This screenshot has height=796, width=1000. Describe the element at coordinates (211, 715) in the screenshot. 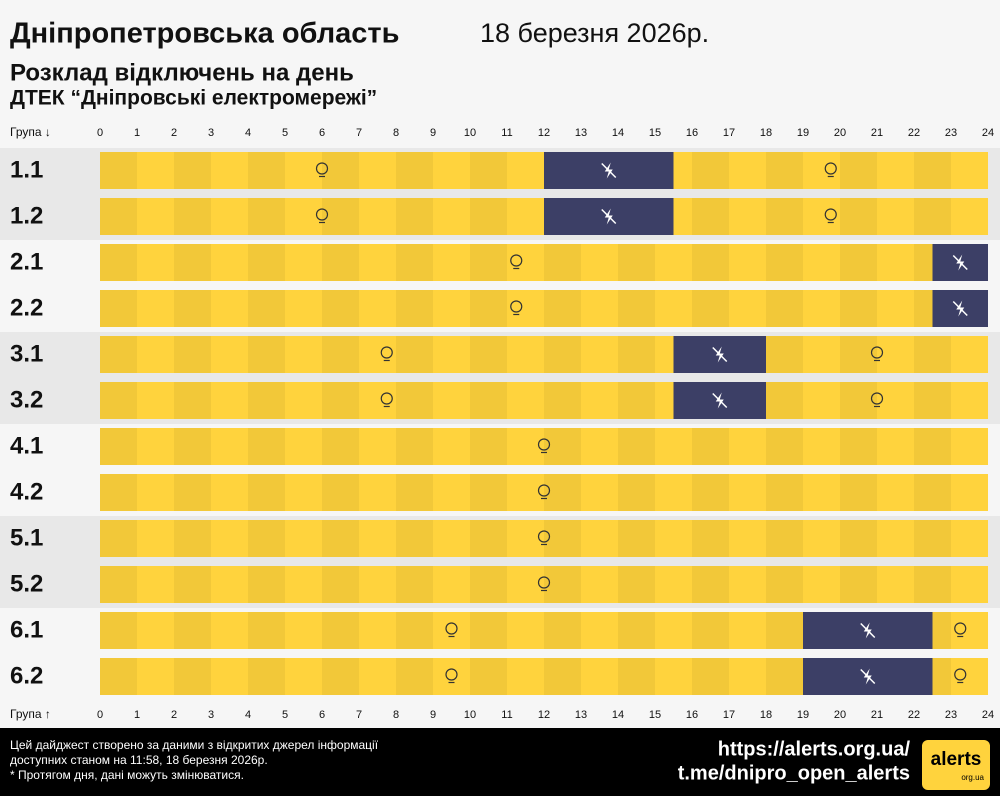

I see `x-tick-label: 3` at that location.